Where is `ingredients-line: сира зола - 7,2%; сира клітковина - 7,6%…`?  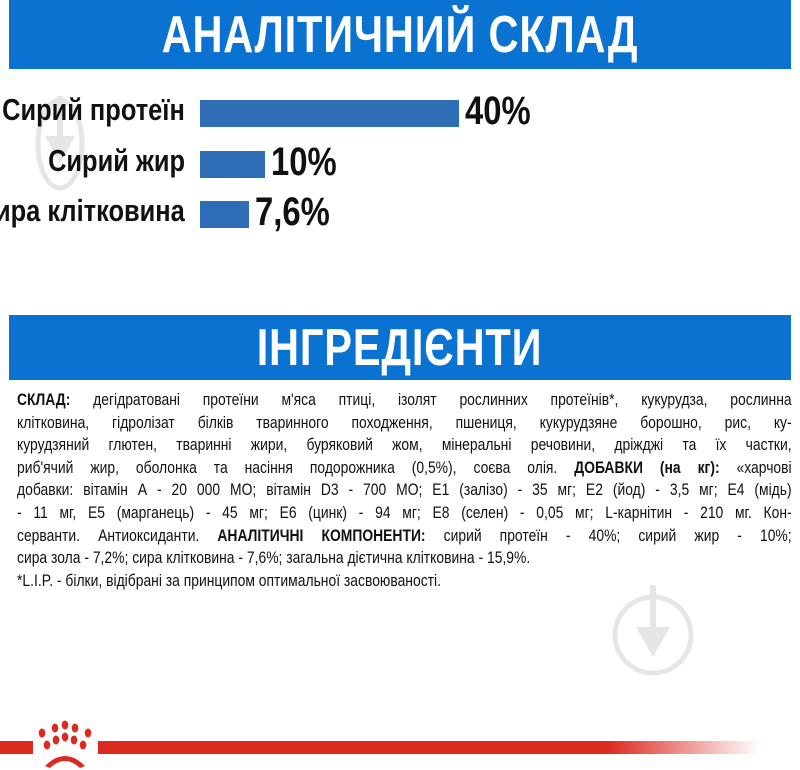
ingredients-line: сира зола - 7,2%; сира клітковина - 7,6%… is located at coordinates (404, 558).